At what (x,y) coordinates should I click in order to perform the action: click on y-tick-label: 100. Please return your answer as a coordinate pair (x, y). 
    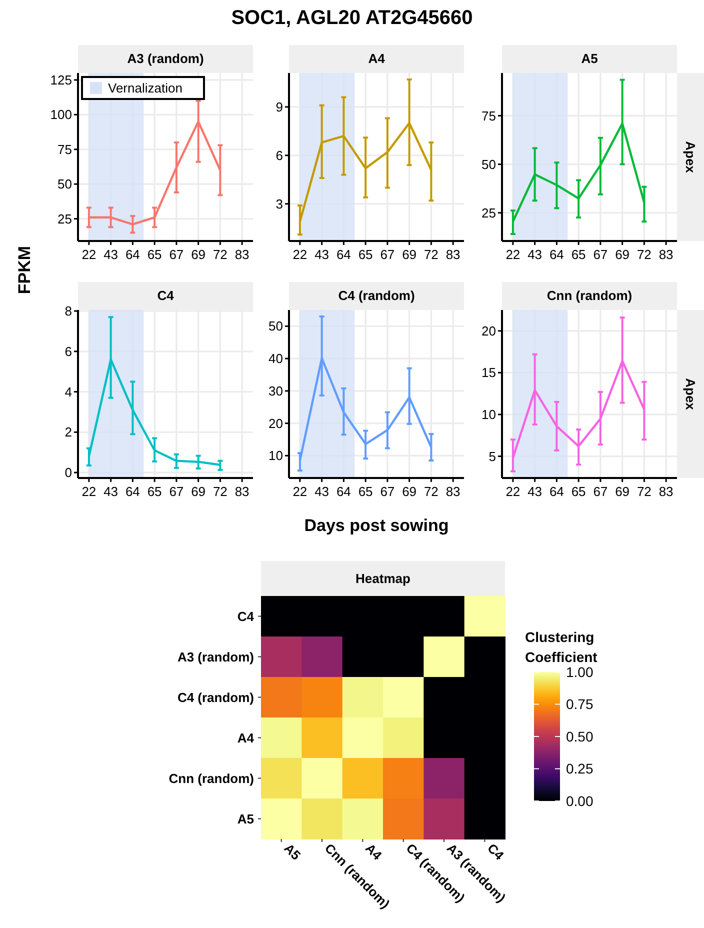
    Looking at the image, I should click on (61, 114).